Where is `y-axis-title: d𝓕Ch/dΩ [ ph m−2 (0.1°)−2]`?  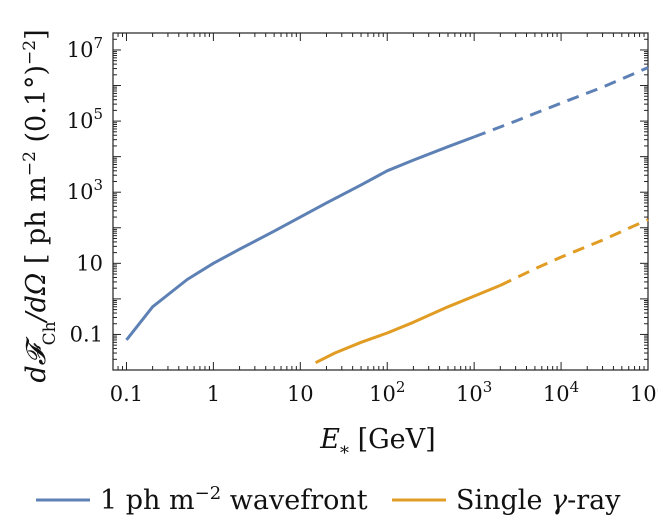 y-axis-title: d𝓕Ch/dΩ [ ph m−2 (0.1°)−2] is located at coordinates (40, 205).